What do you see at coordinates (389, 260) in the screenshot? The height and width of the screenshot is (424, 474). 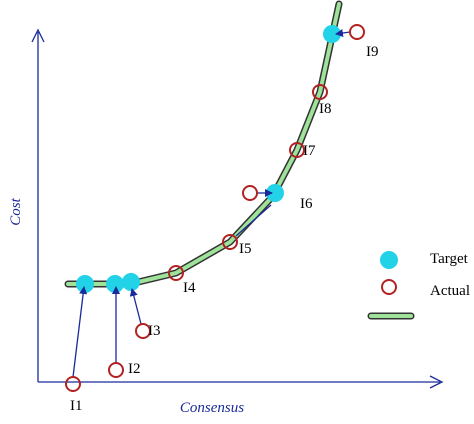 I see `legend-target-marker` at bounding box center [389, 260].